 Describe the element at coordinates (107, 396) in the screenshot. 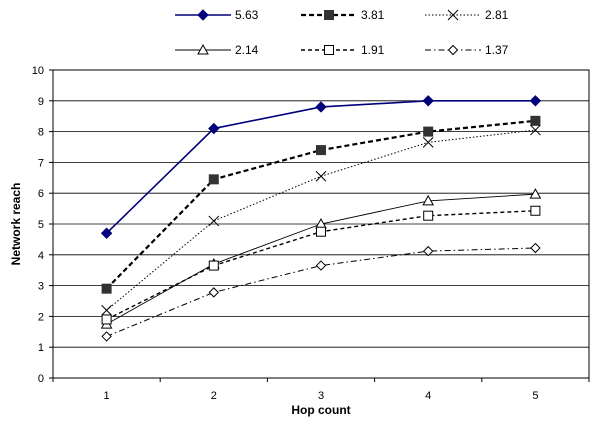

I see `x-tick-label: 1` at that location.